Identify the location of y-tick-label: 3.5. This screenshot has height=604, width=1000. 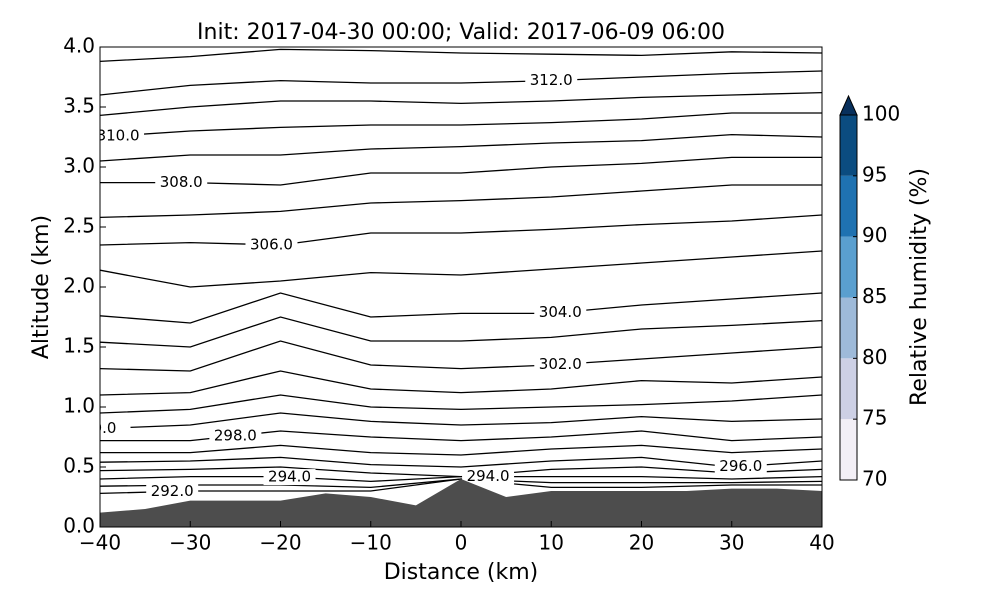
(79, 106).